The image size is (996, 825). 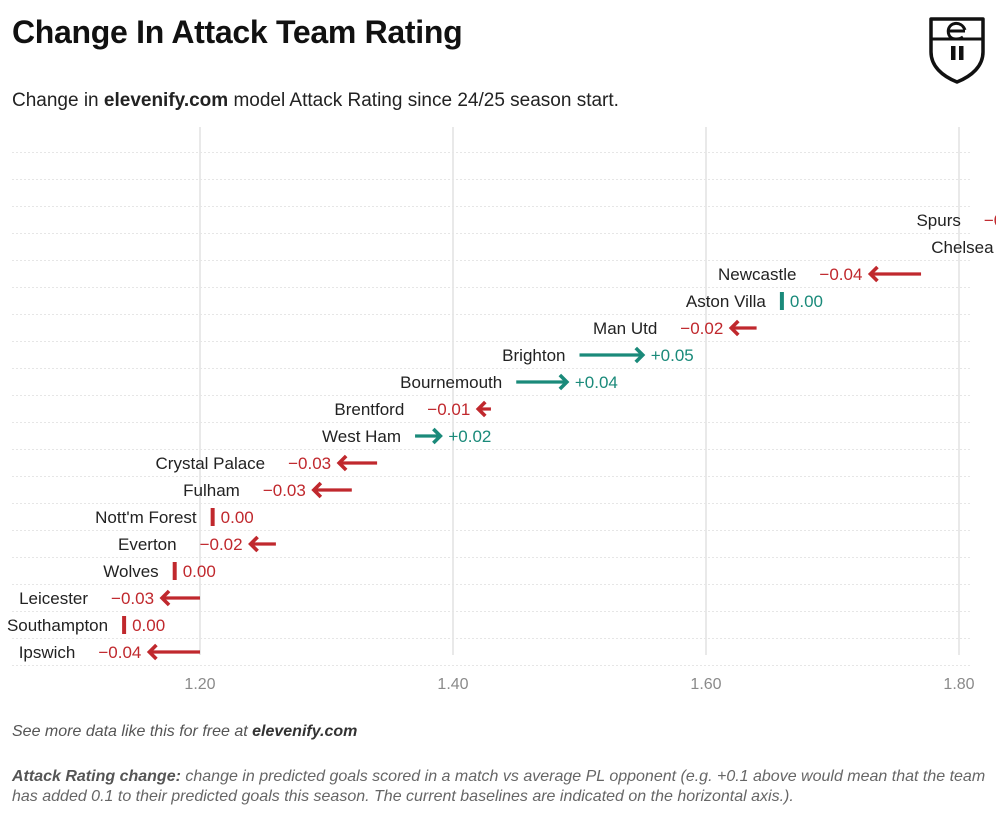 I want to click on team-name: Brighton, so click(x=533, y=355).